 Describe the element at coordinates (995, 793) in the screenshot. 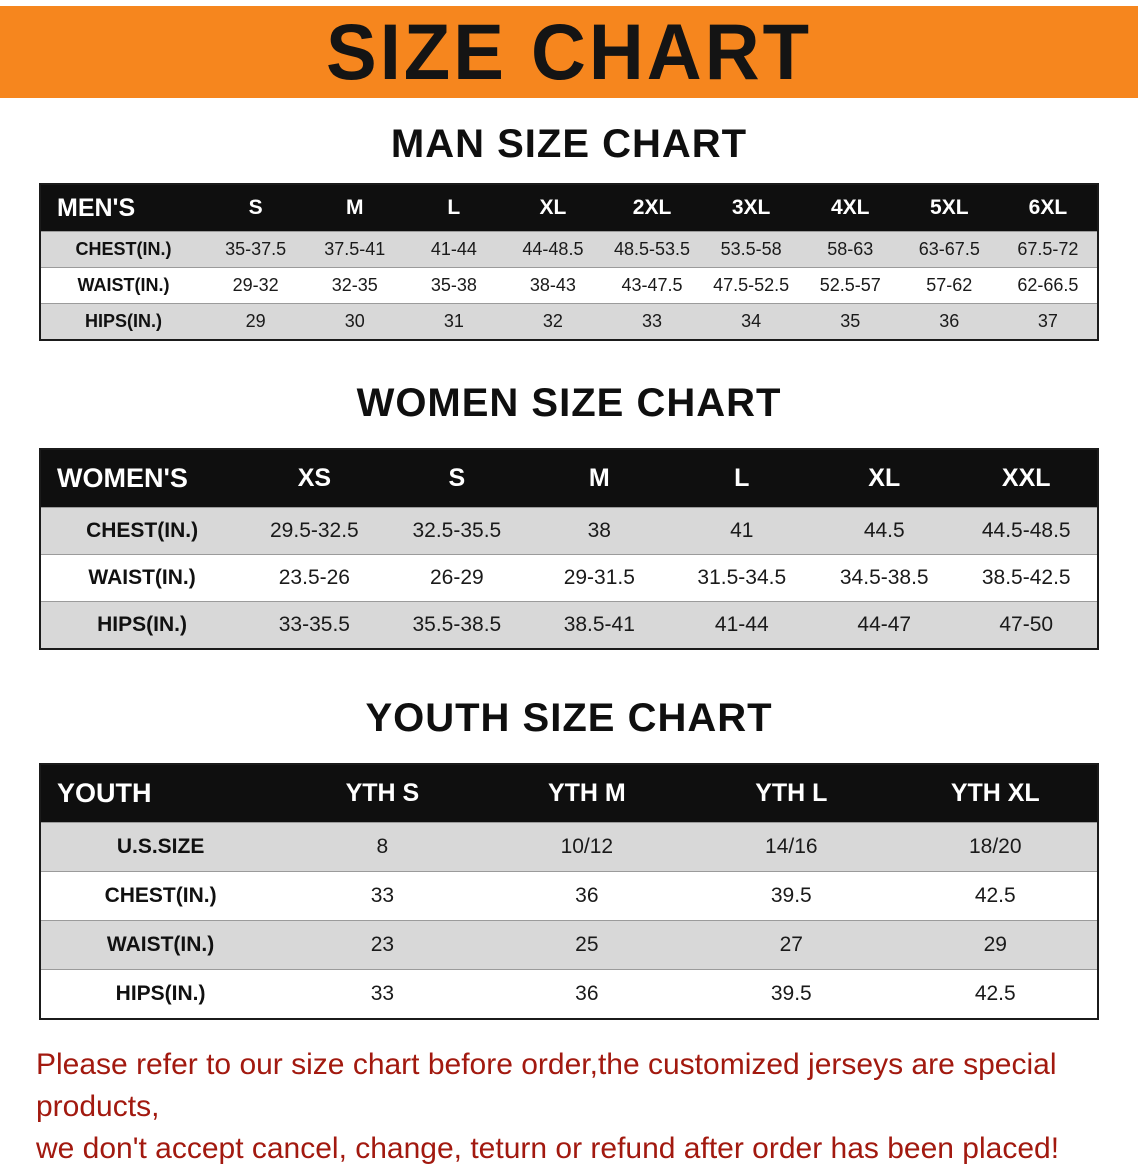

I see `youth-size-xl: YTH XL` at that location.